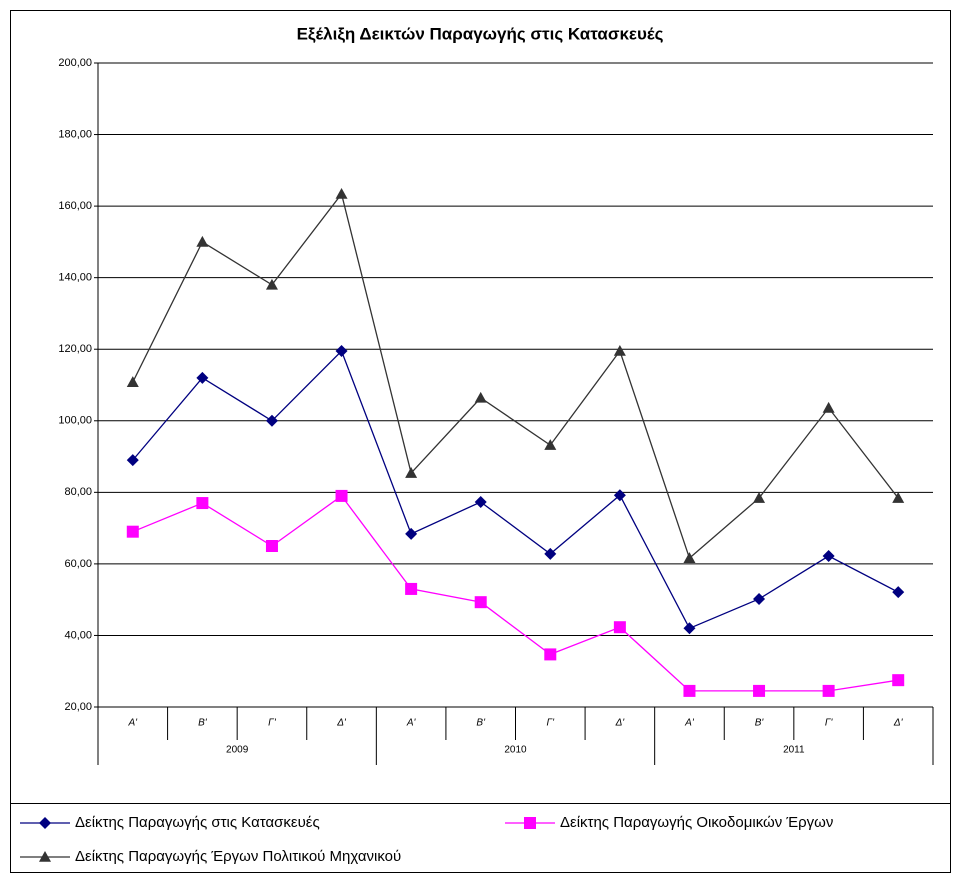  I want to click on y-tick-label: 40,00, so click(78, 635).